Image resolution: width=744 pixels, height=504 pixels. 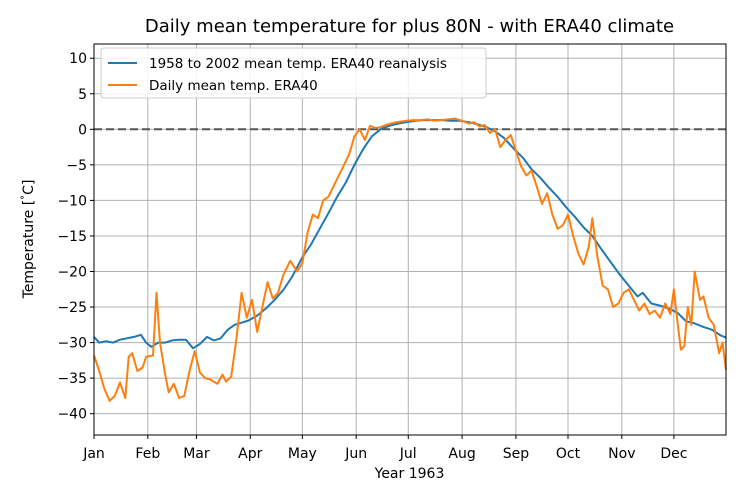 I want to click on x-tick-label: Apr, so click(x=250, y=454).